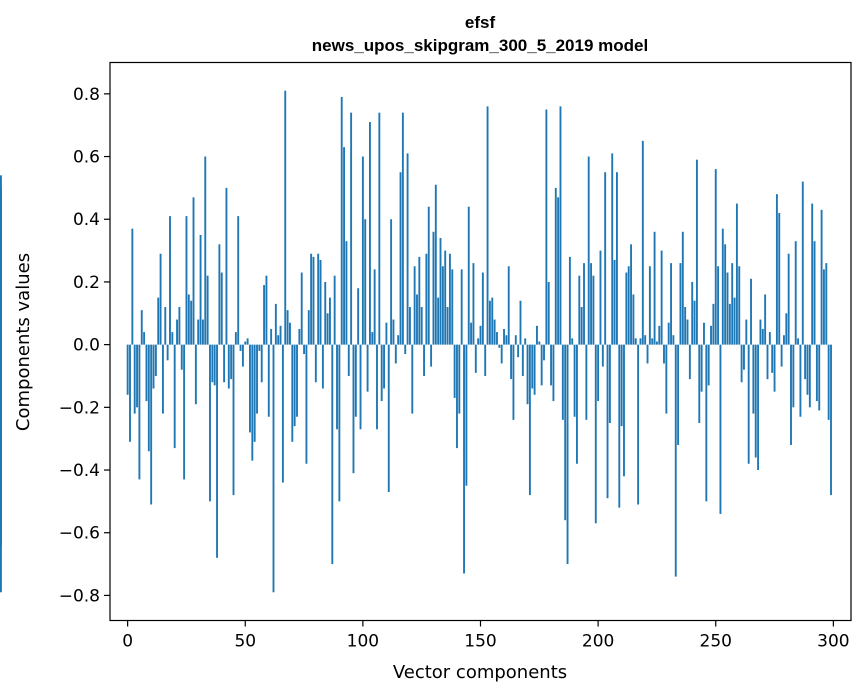 The width and height of the screenshot is (867, 696). What do you see at coordinates (833, 642) in the screenshot?
I see `x-tick-label: 300` at bounding box center [833, 642].